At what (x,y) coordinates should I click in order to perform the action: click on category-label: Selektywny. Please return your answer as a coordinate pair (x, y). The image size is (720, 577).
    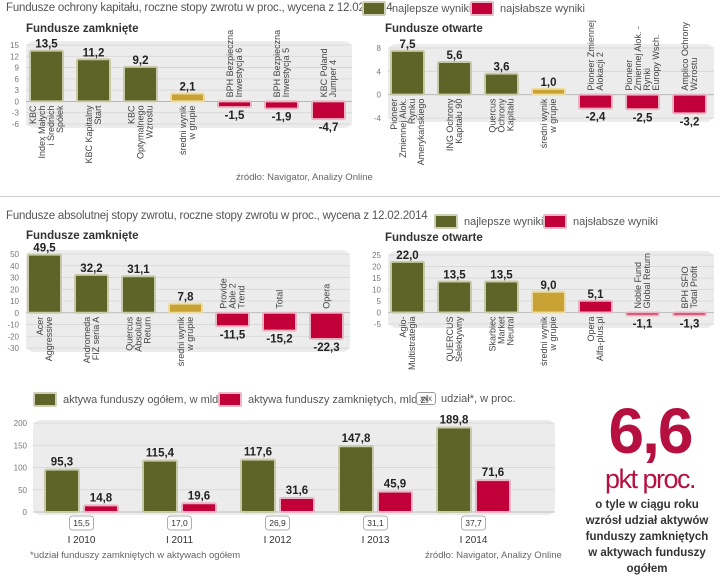
    Looking at the image, I should click on (459, 339).